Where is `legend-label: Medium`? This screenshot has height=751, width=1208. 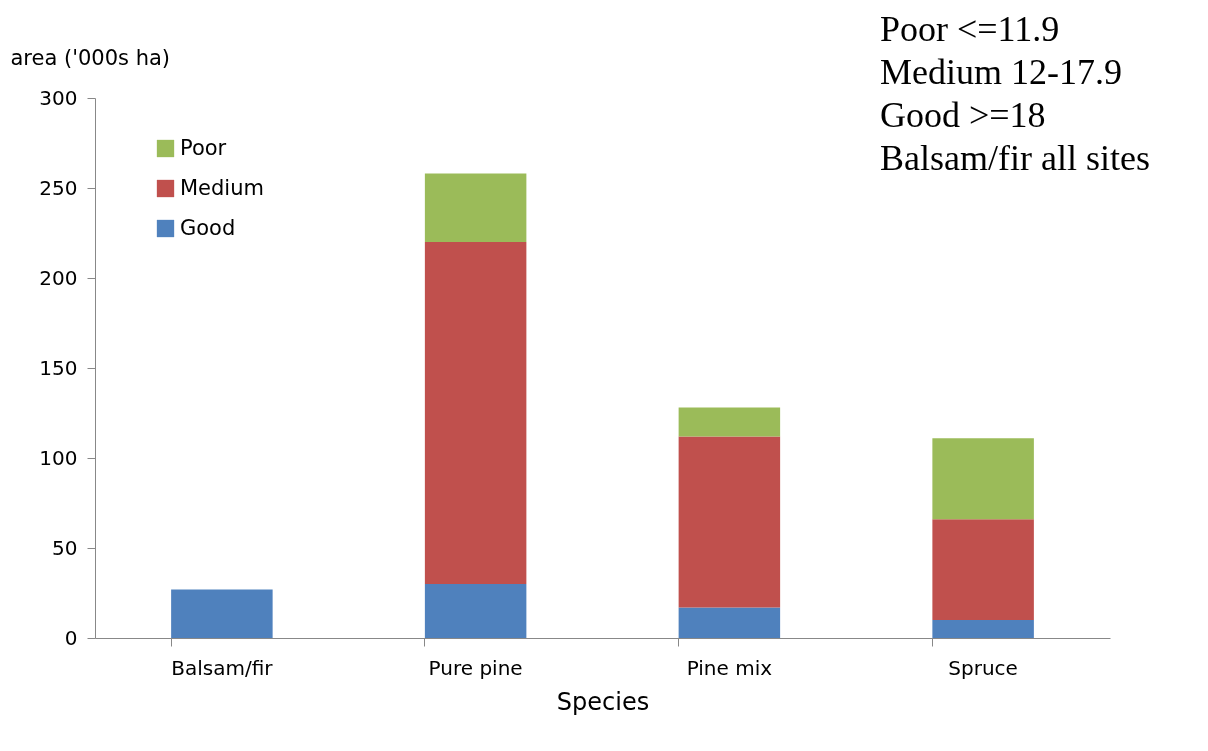
legend-label: Medium is located at coordinates (222, 187).